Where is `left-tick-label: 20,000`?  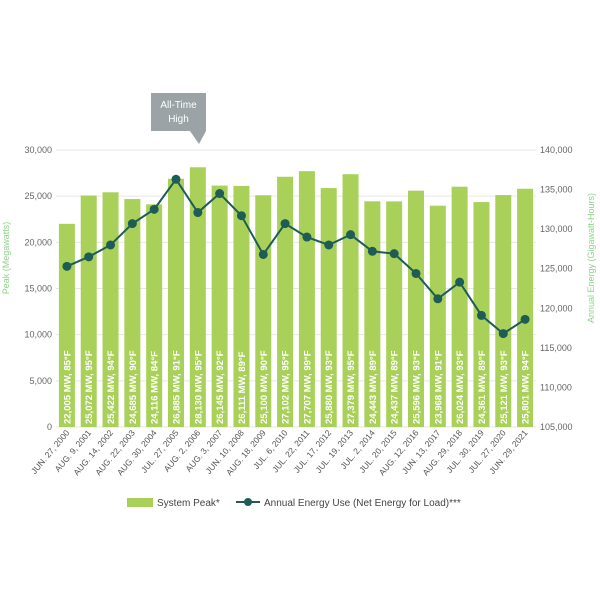
left-tick-label: 20,000 is located at coordinates (38, 242).